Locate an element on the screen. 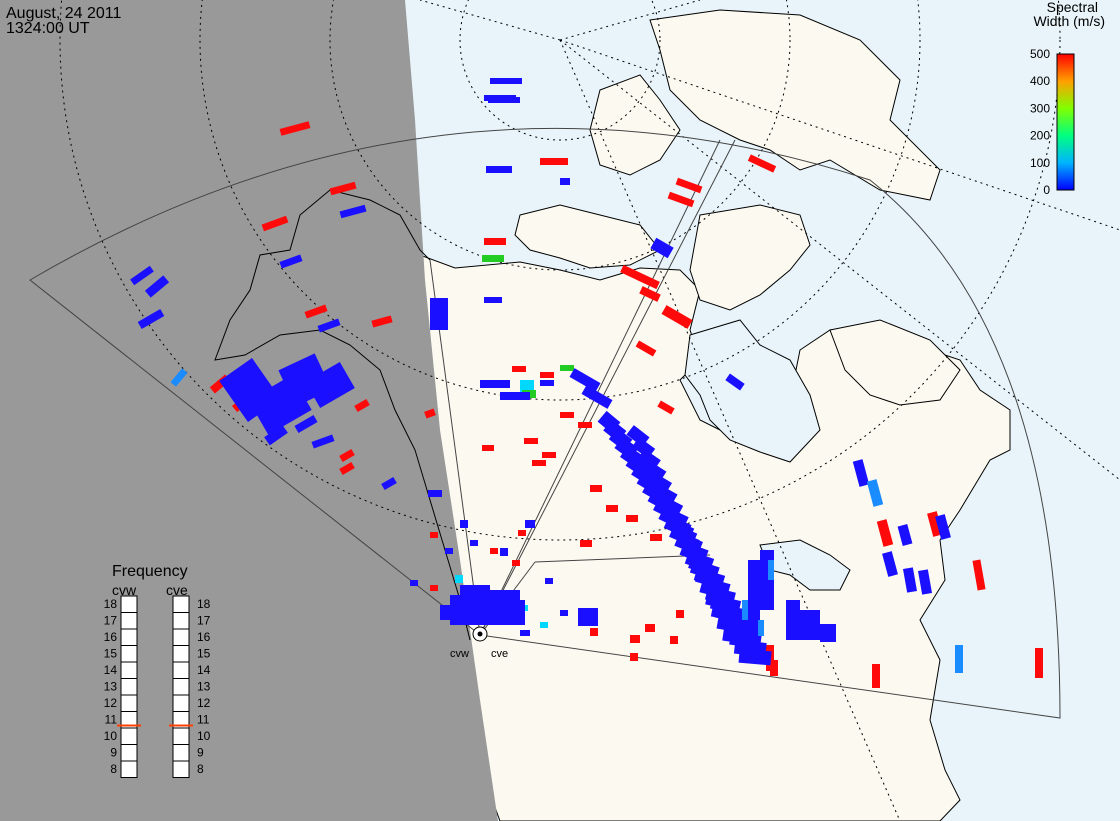 Image resolution: width=1120 pixels, height=821 pixels. land-baffin is located at coordinates (750, 257).